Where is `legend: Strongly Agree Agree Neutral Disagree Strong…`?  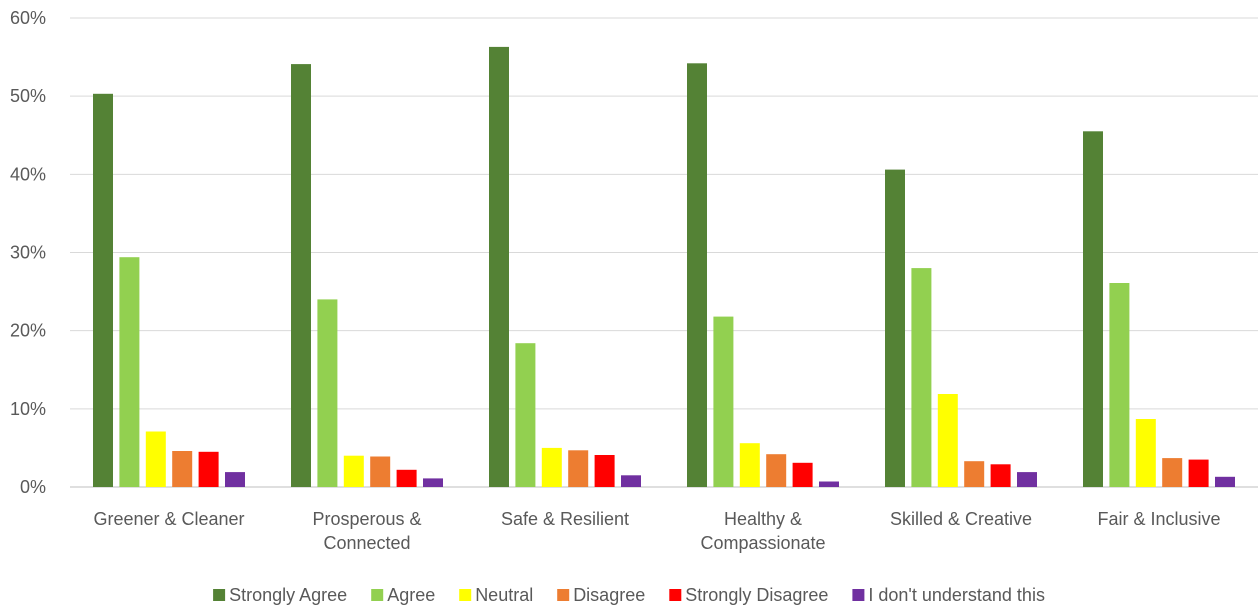 legend: Strongly Agree Agree Neutral Disagree Strong… is located at coordinates (629, 595).